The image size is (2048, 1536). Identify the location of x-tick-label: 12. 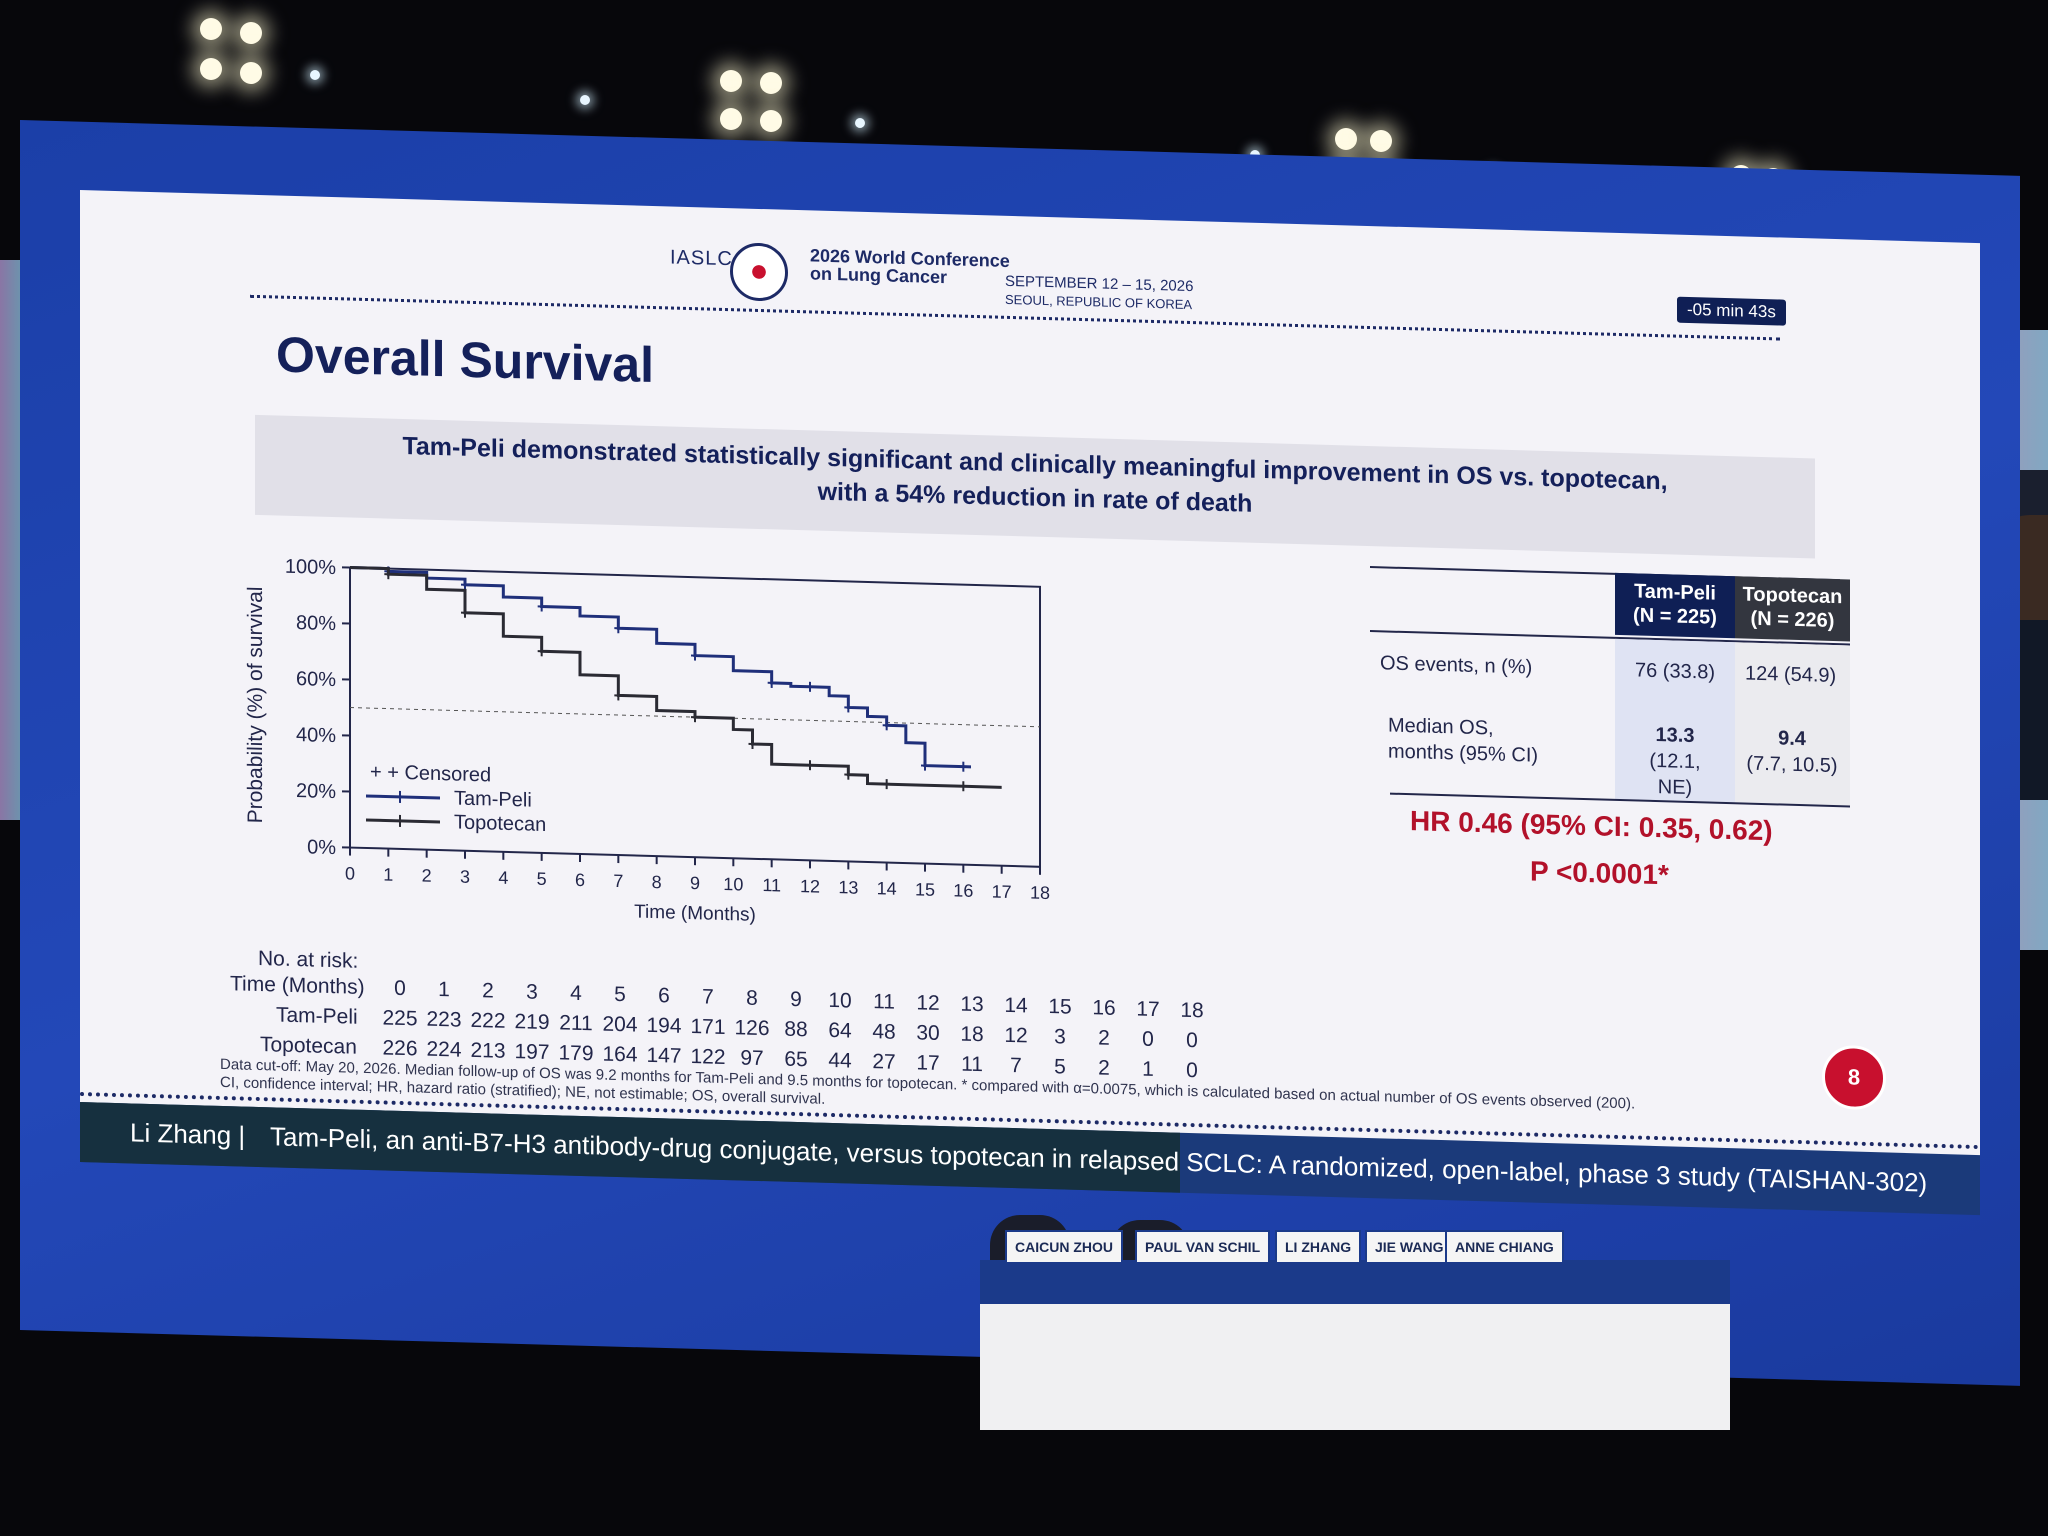
(810, 886).